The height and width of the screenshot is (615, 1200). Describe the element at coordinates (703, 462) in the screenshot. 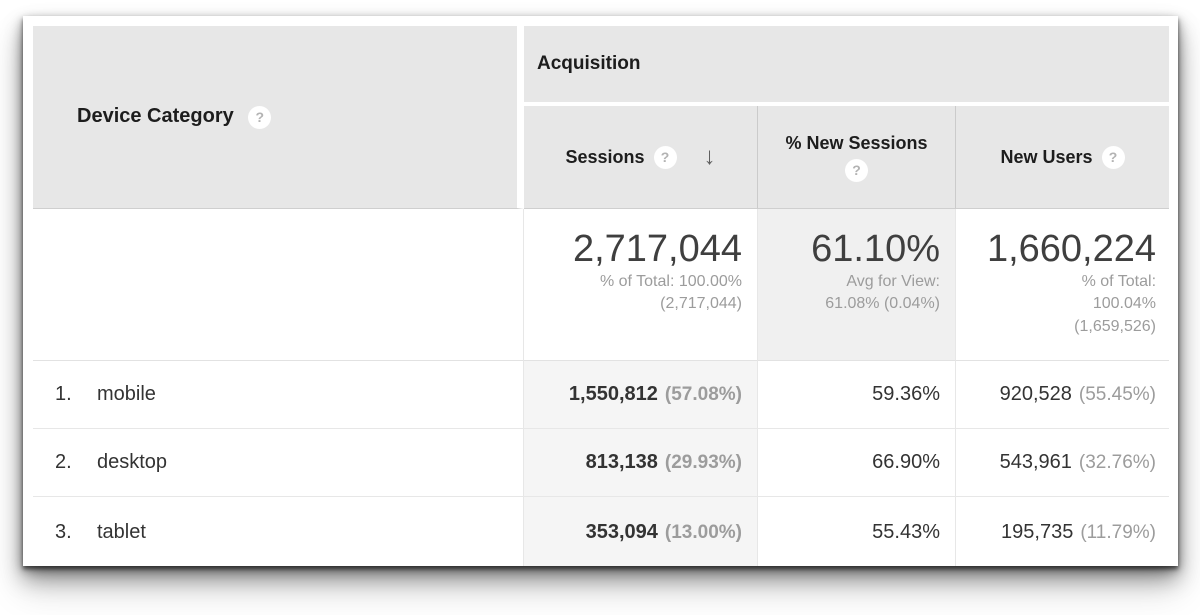

I see `sessions-share: (29.93%)` at that location.